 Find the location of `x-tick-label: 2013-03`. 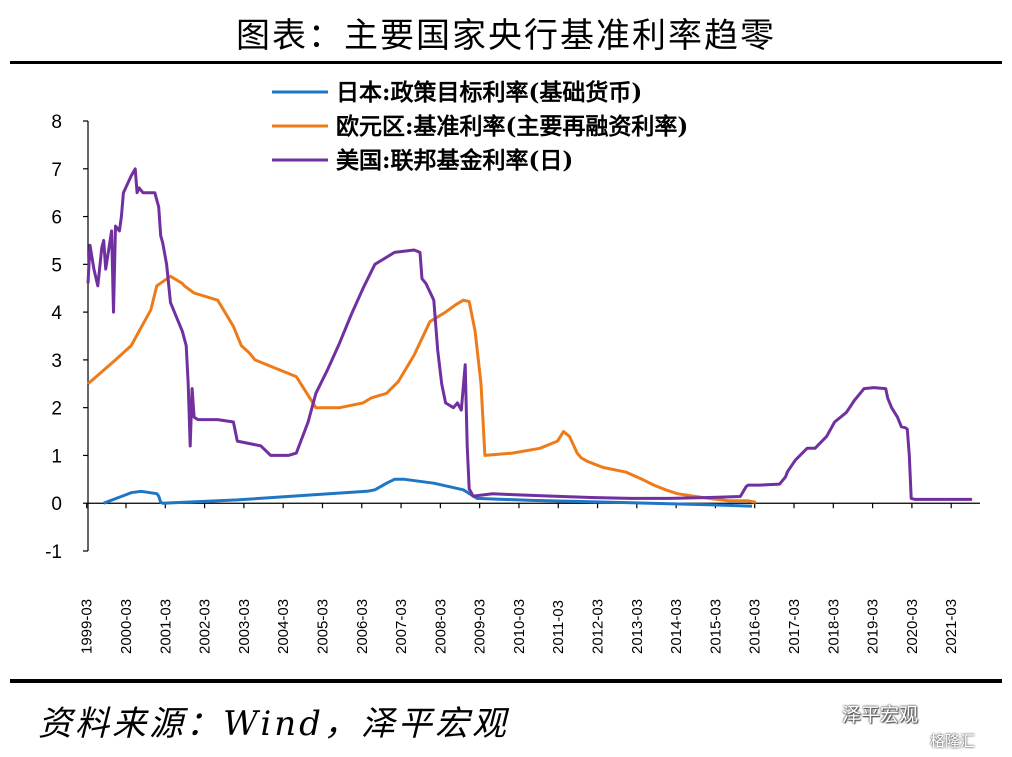

x-tick-label: 2013-03 is located at coordinates (637, 626).